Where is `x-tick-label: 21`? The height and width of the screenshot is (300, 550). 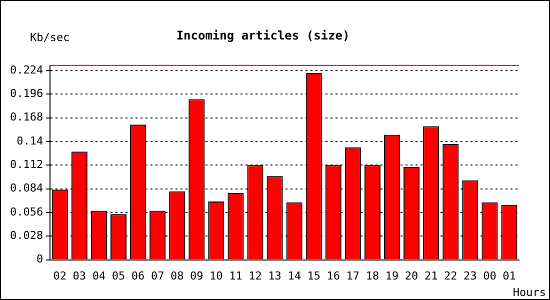 x-tick-label: 21 is located at coordinates (431, 275).